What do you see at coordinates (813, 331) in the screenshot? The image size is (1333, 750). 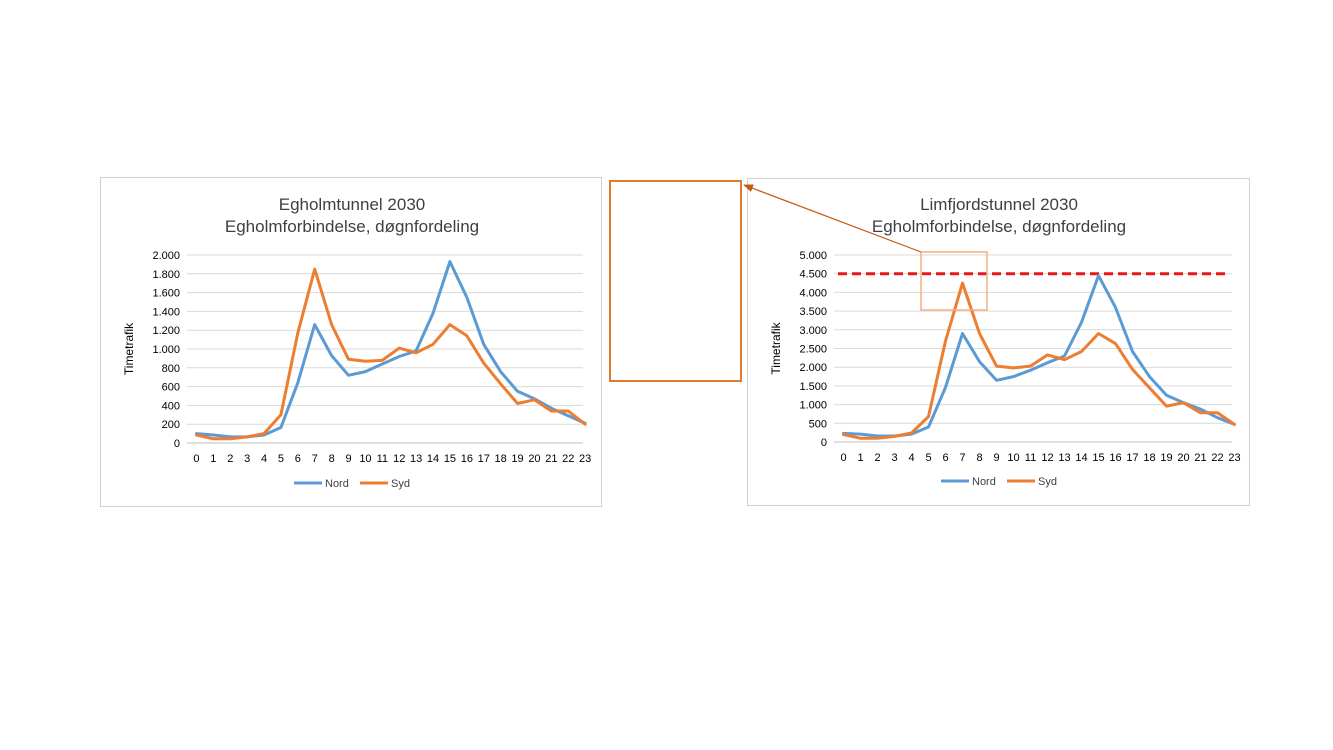 I see `y-tick-label: 3.000` at bounding box center [813, 331].